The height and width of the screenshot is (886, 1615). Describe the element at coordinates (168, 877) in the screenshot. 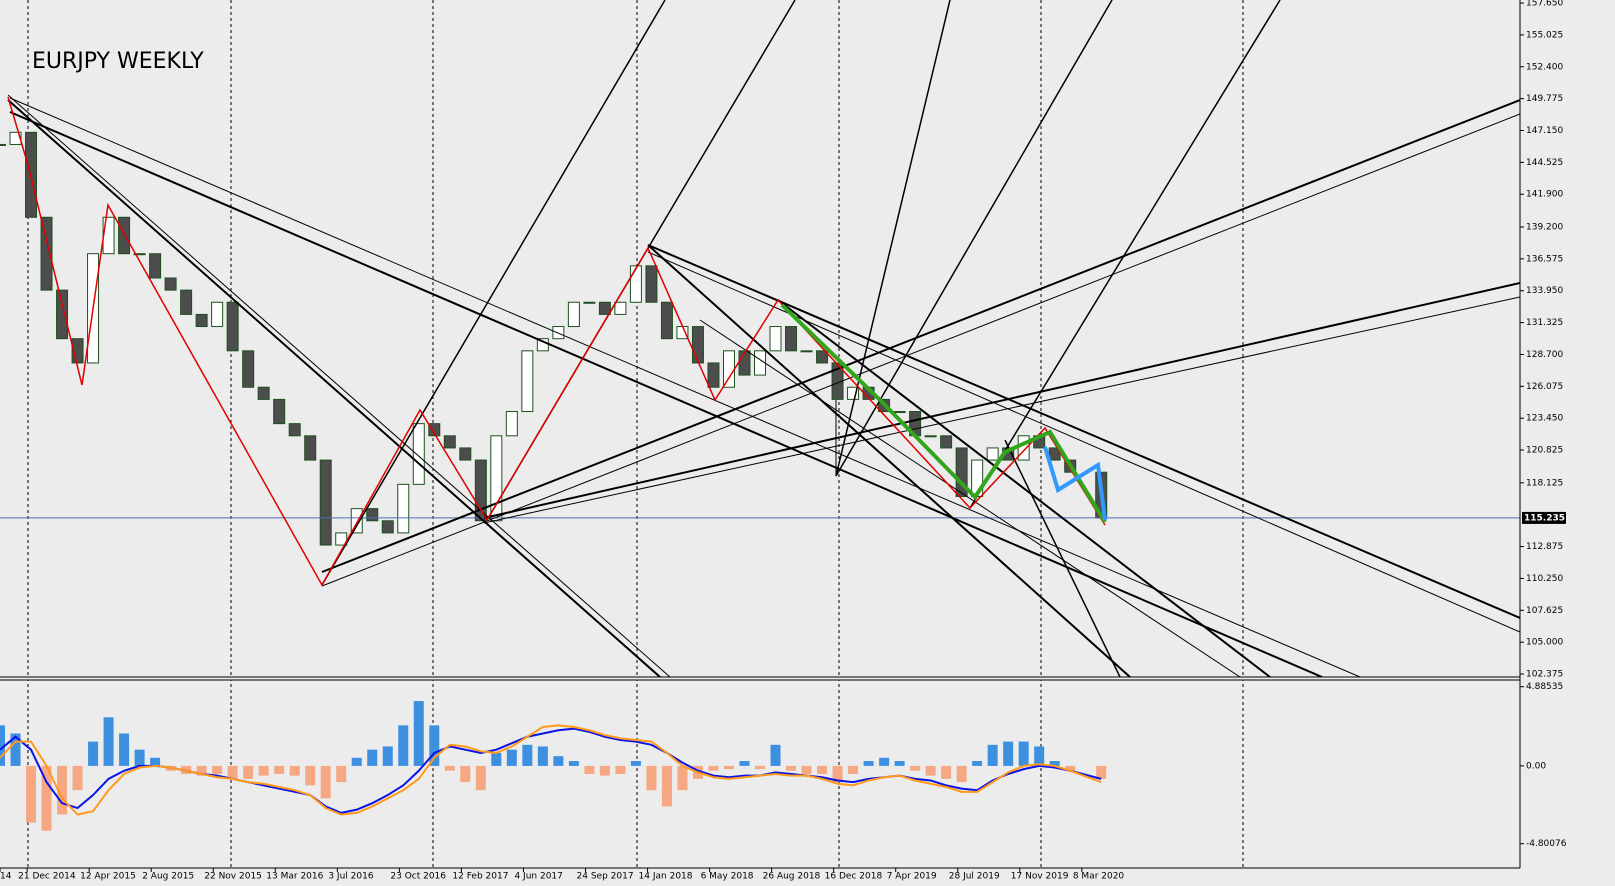

I see `x-tick-label: 2 Aug 2015` at that location.